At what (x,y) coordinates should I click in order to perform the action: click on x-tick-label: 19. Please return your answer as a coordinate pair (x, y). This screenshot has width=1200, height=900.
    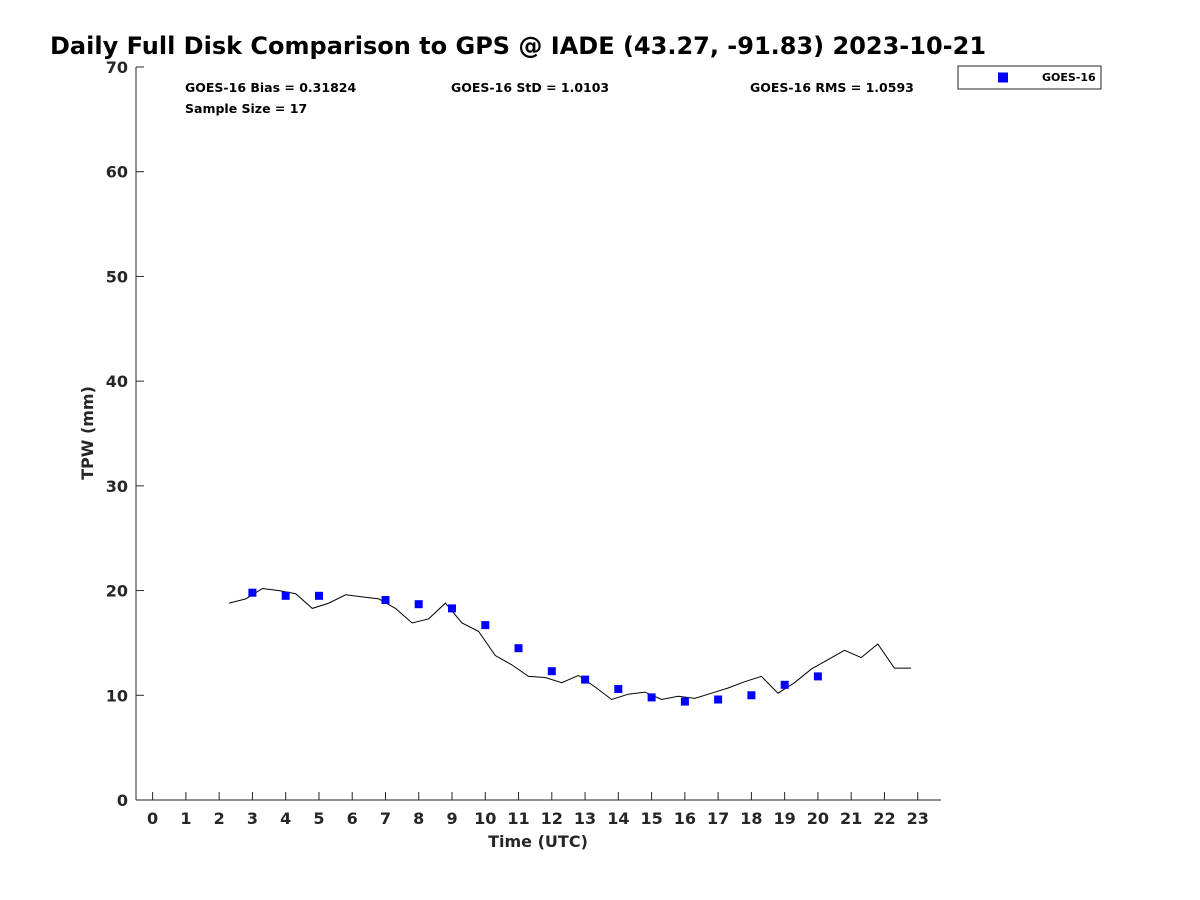
    Looking at the image, I should click on (785, 818).